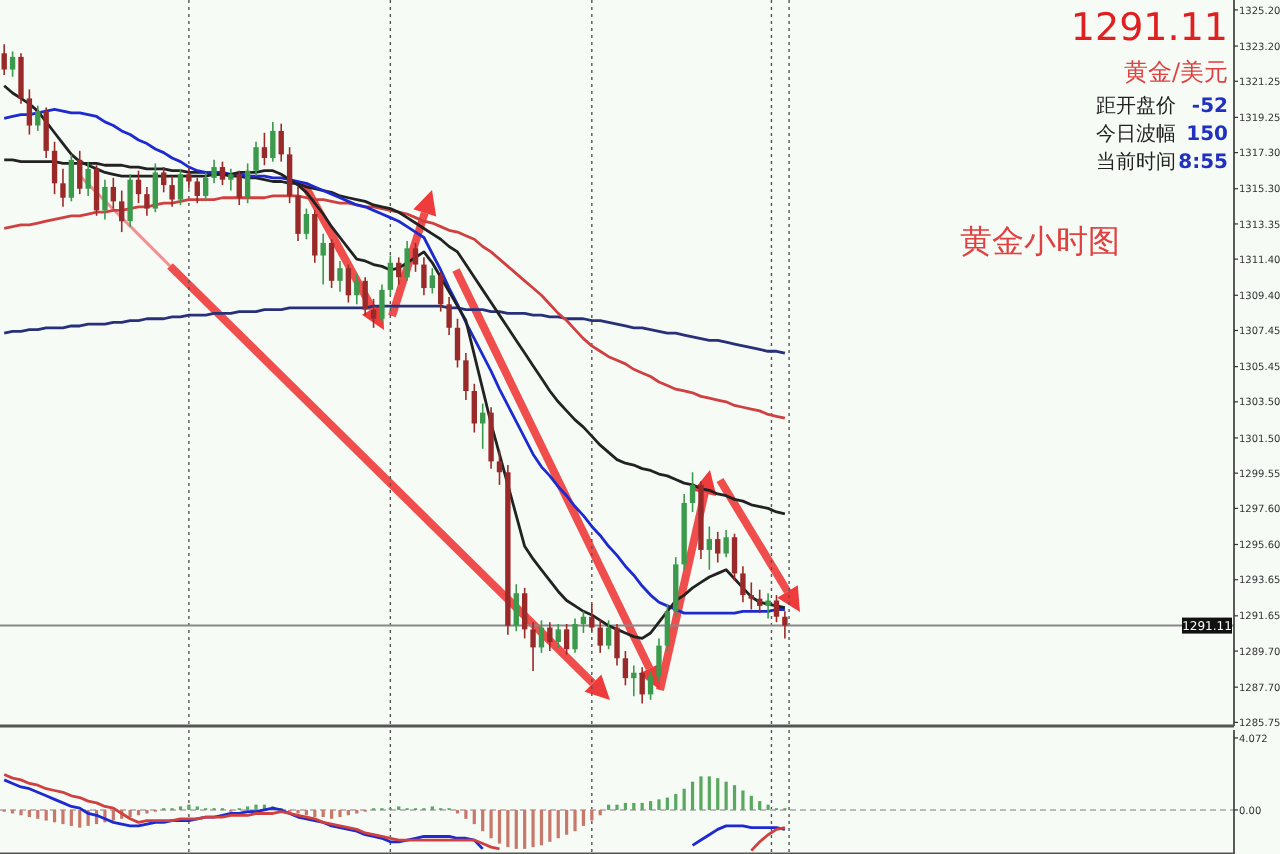 Image resolution: width=1280 pixels, height=854 pixels. I want to click on text: -52, so click(1210, 107).